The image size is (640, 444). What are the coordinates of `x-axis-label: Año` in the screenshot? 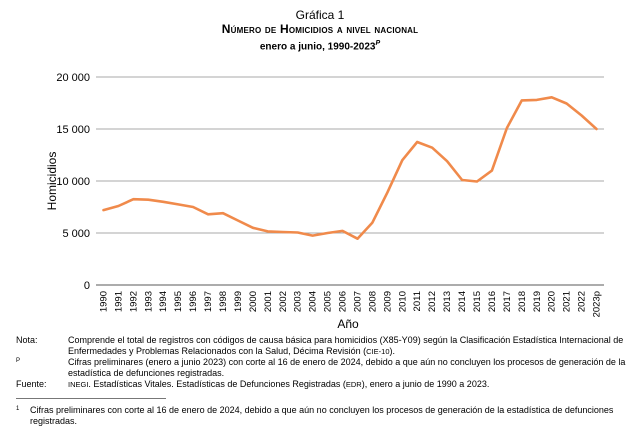 It's located at (348, 324).